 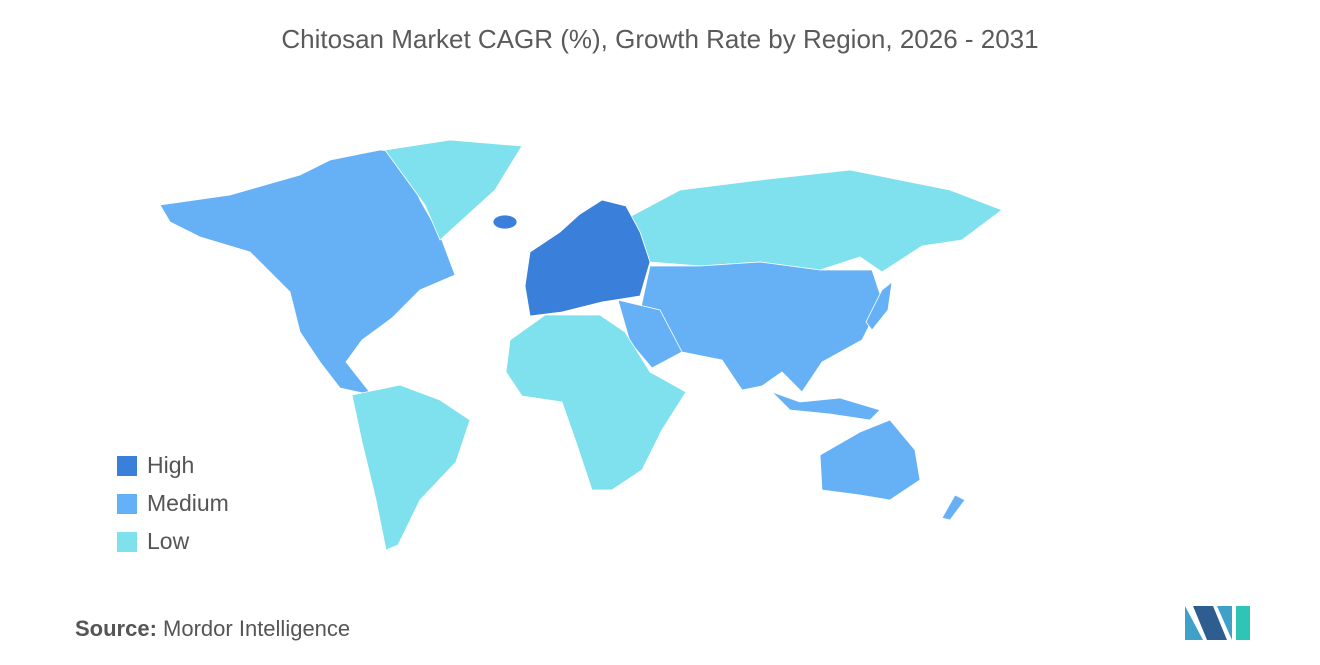 I want to click on region-africa, so click(x=596, y=402).